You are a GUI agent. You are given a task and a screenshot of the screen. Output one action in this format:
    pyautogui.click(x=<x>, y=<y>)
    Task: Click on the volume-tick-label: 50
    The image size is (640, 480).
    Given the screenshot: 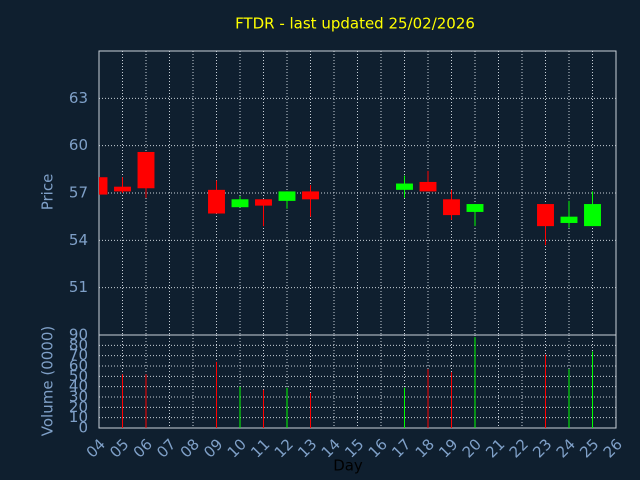 What is the action you would take?
    pyautogui.click(x=78, y=376)
    